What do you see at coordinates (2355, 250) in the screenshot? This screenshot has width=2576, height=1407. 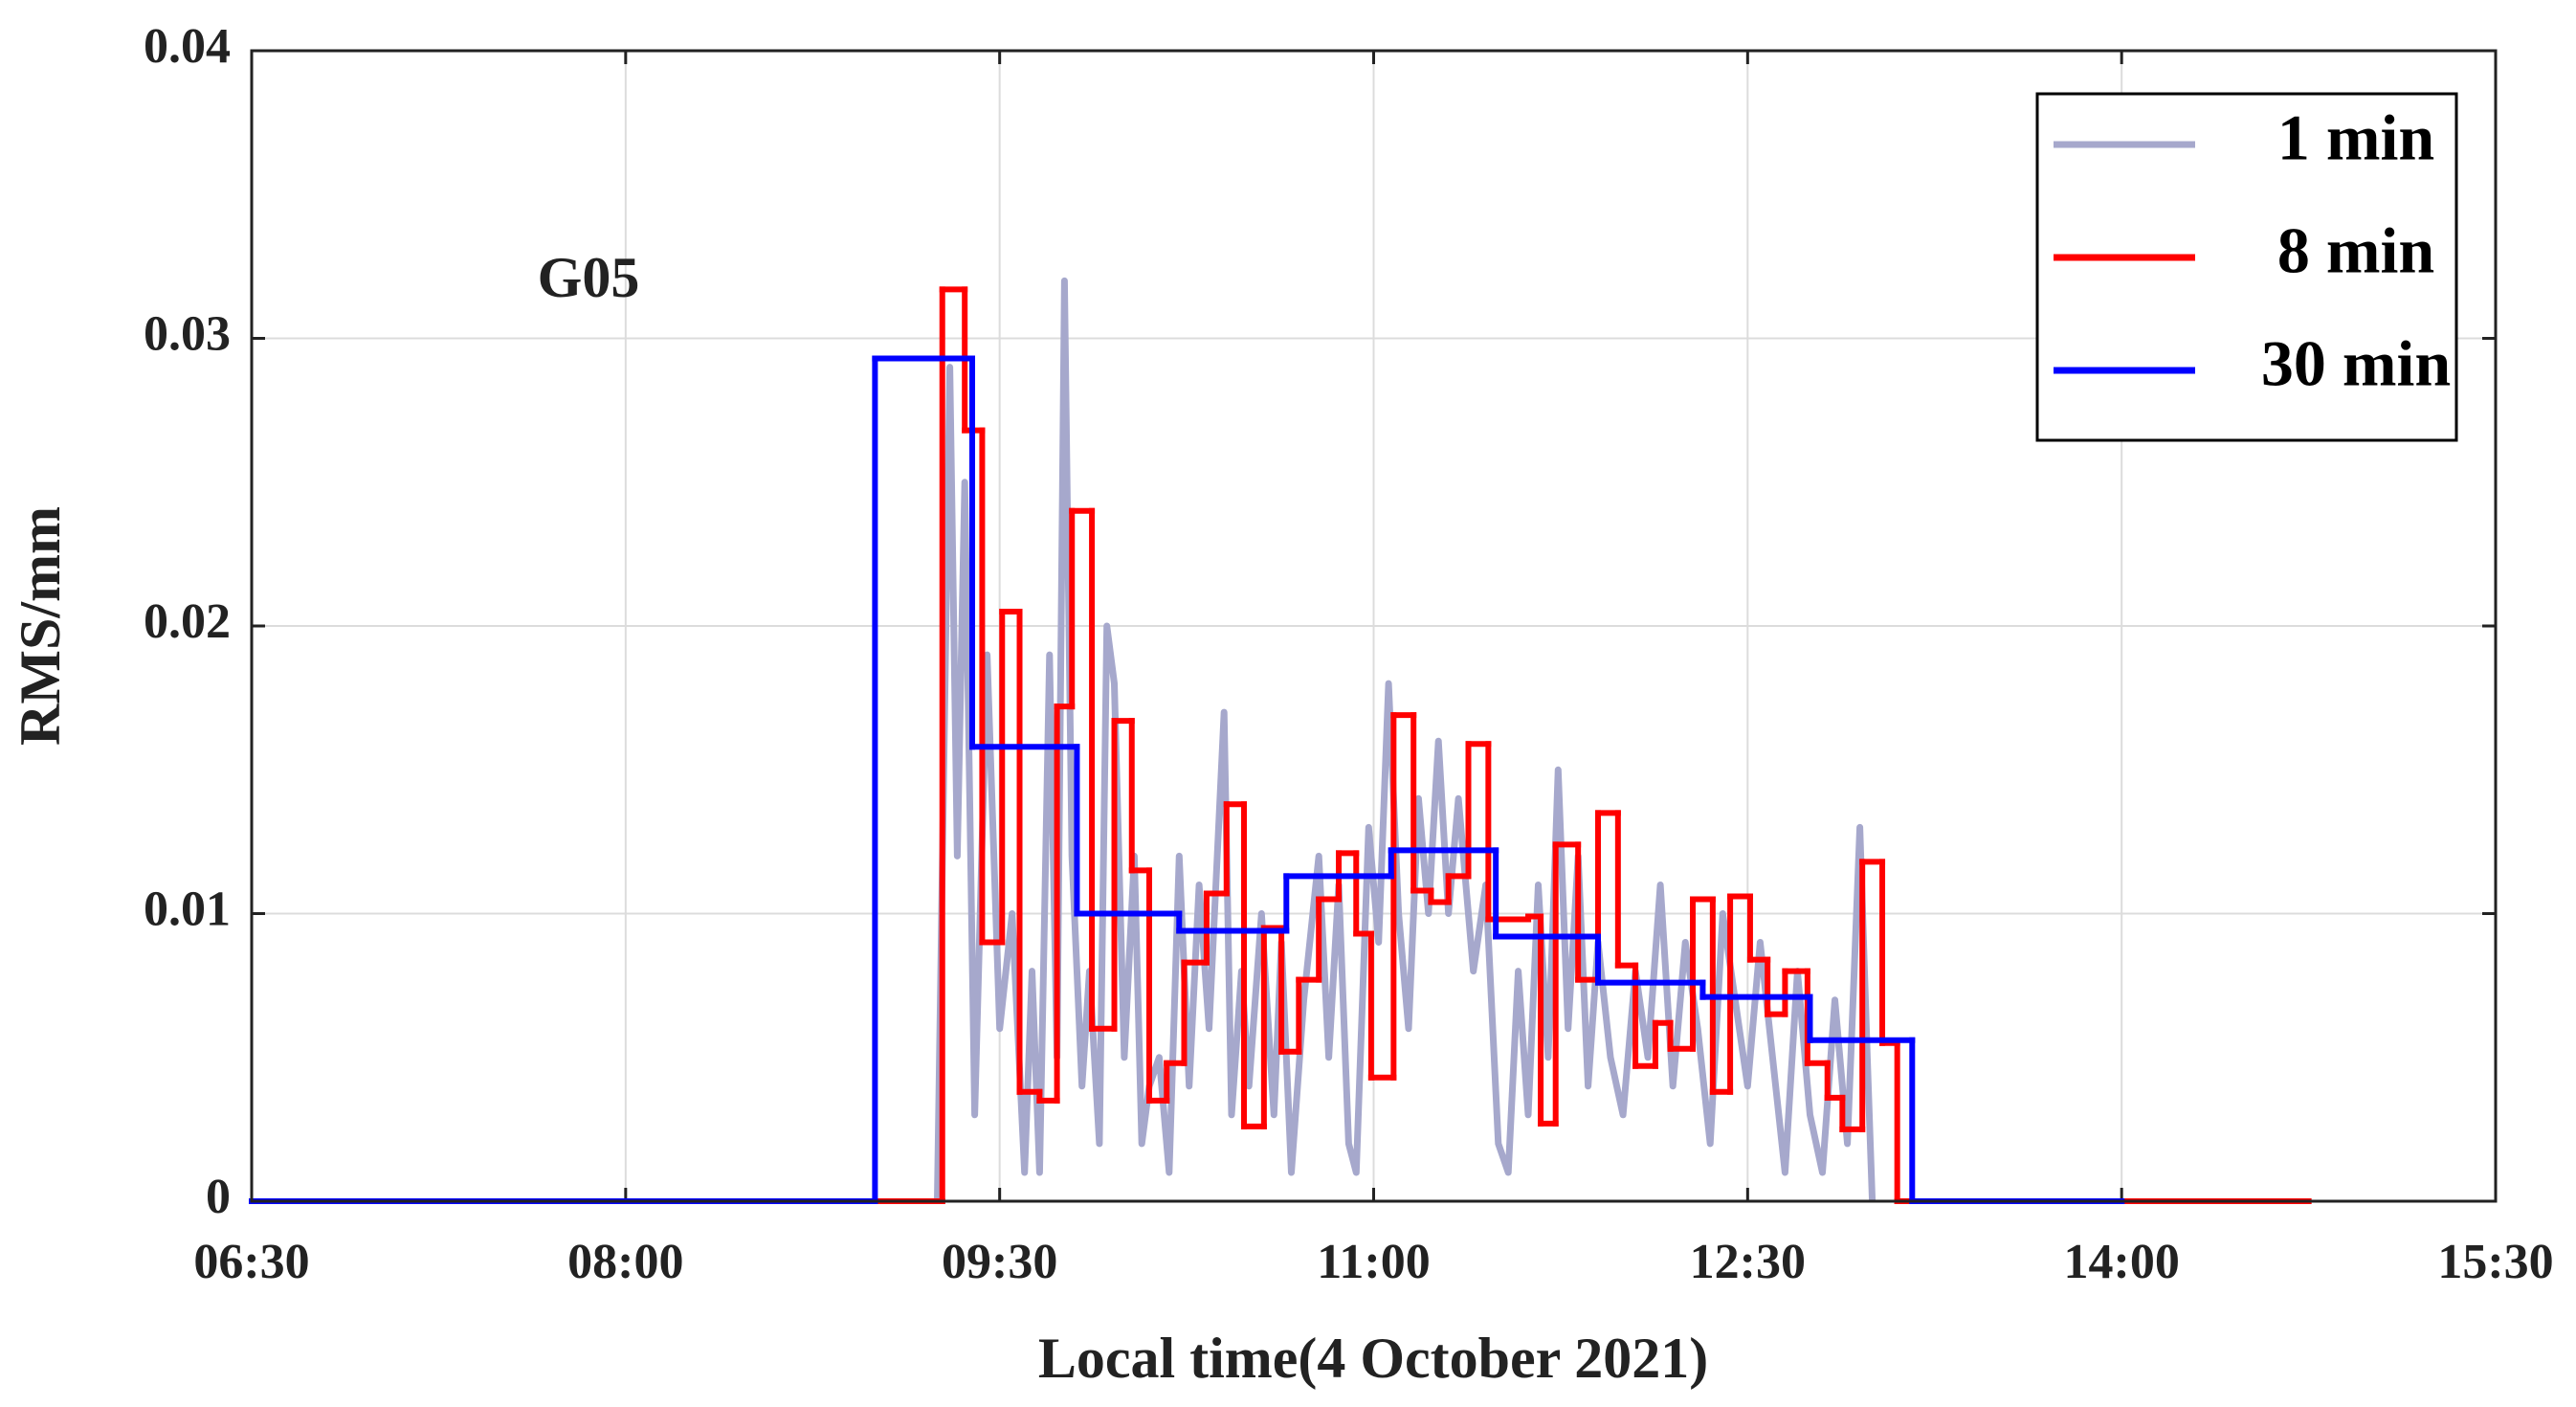 I see `legend-label: 8 min` at bounding box center [2355, 250].